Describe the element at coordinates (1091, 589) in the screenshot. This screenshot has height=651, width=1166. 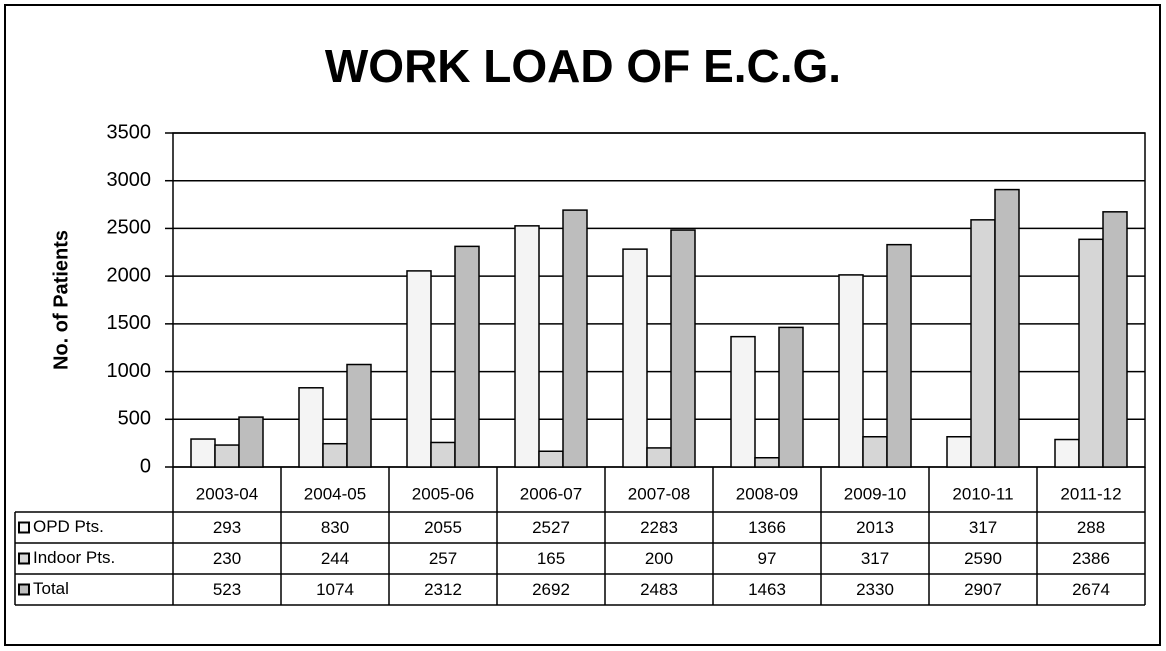
I see `table-value: 2674` at that location.